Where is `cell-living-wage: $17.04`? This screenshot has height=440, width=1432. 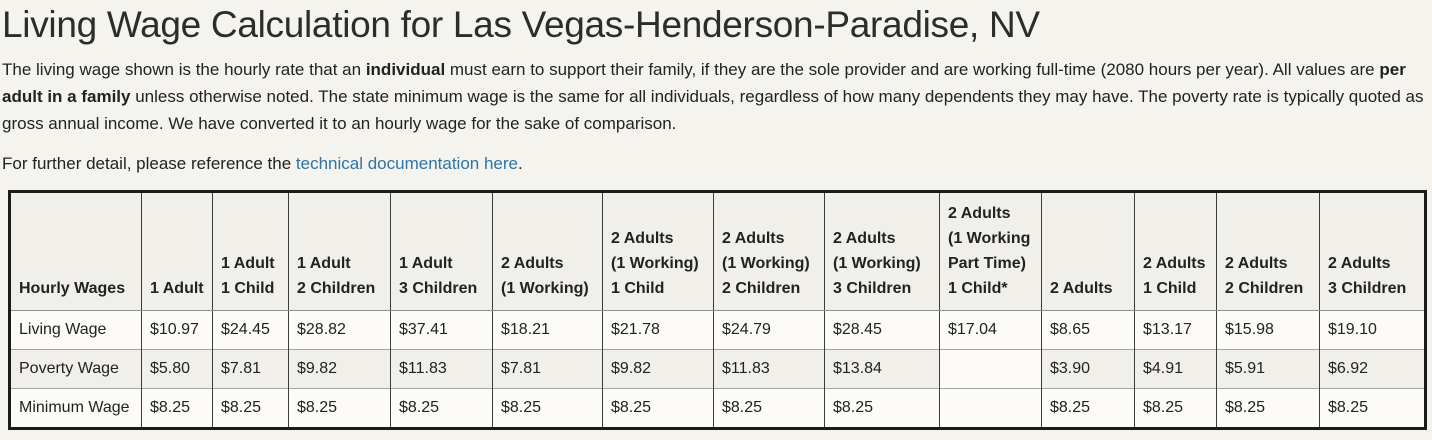
cell-living-wage: $17.04 is located at coordinates (990, 330).